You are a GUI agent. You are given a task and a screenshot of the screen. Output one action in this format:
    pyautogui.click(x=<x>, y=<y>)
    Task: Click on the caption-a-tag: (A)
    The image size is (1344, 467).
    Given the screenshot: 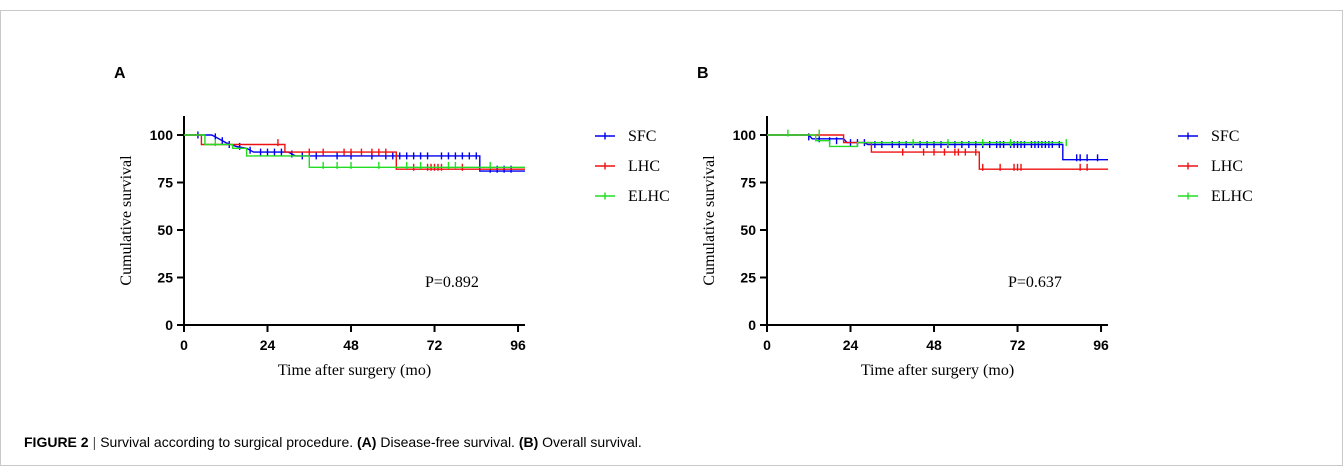 What is the action you would take?
    pyautogui.click(x=367, y=442)
    